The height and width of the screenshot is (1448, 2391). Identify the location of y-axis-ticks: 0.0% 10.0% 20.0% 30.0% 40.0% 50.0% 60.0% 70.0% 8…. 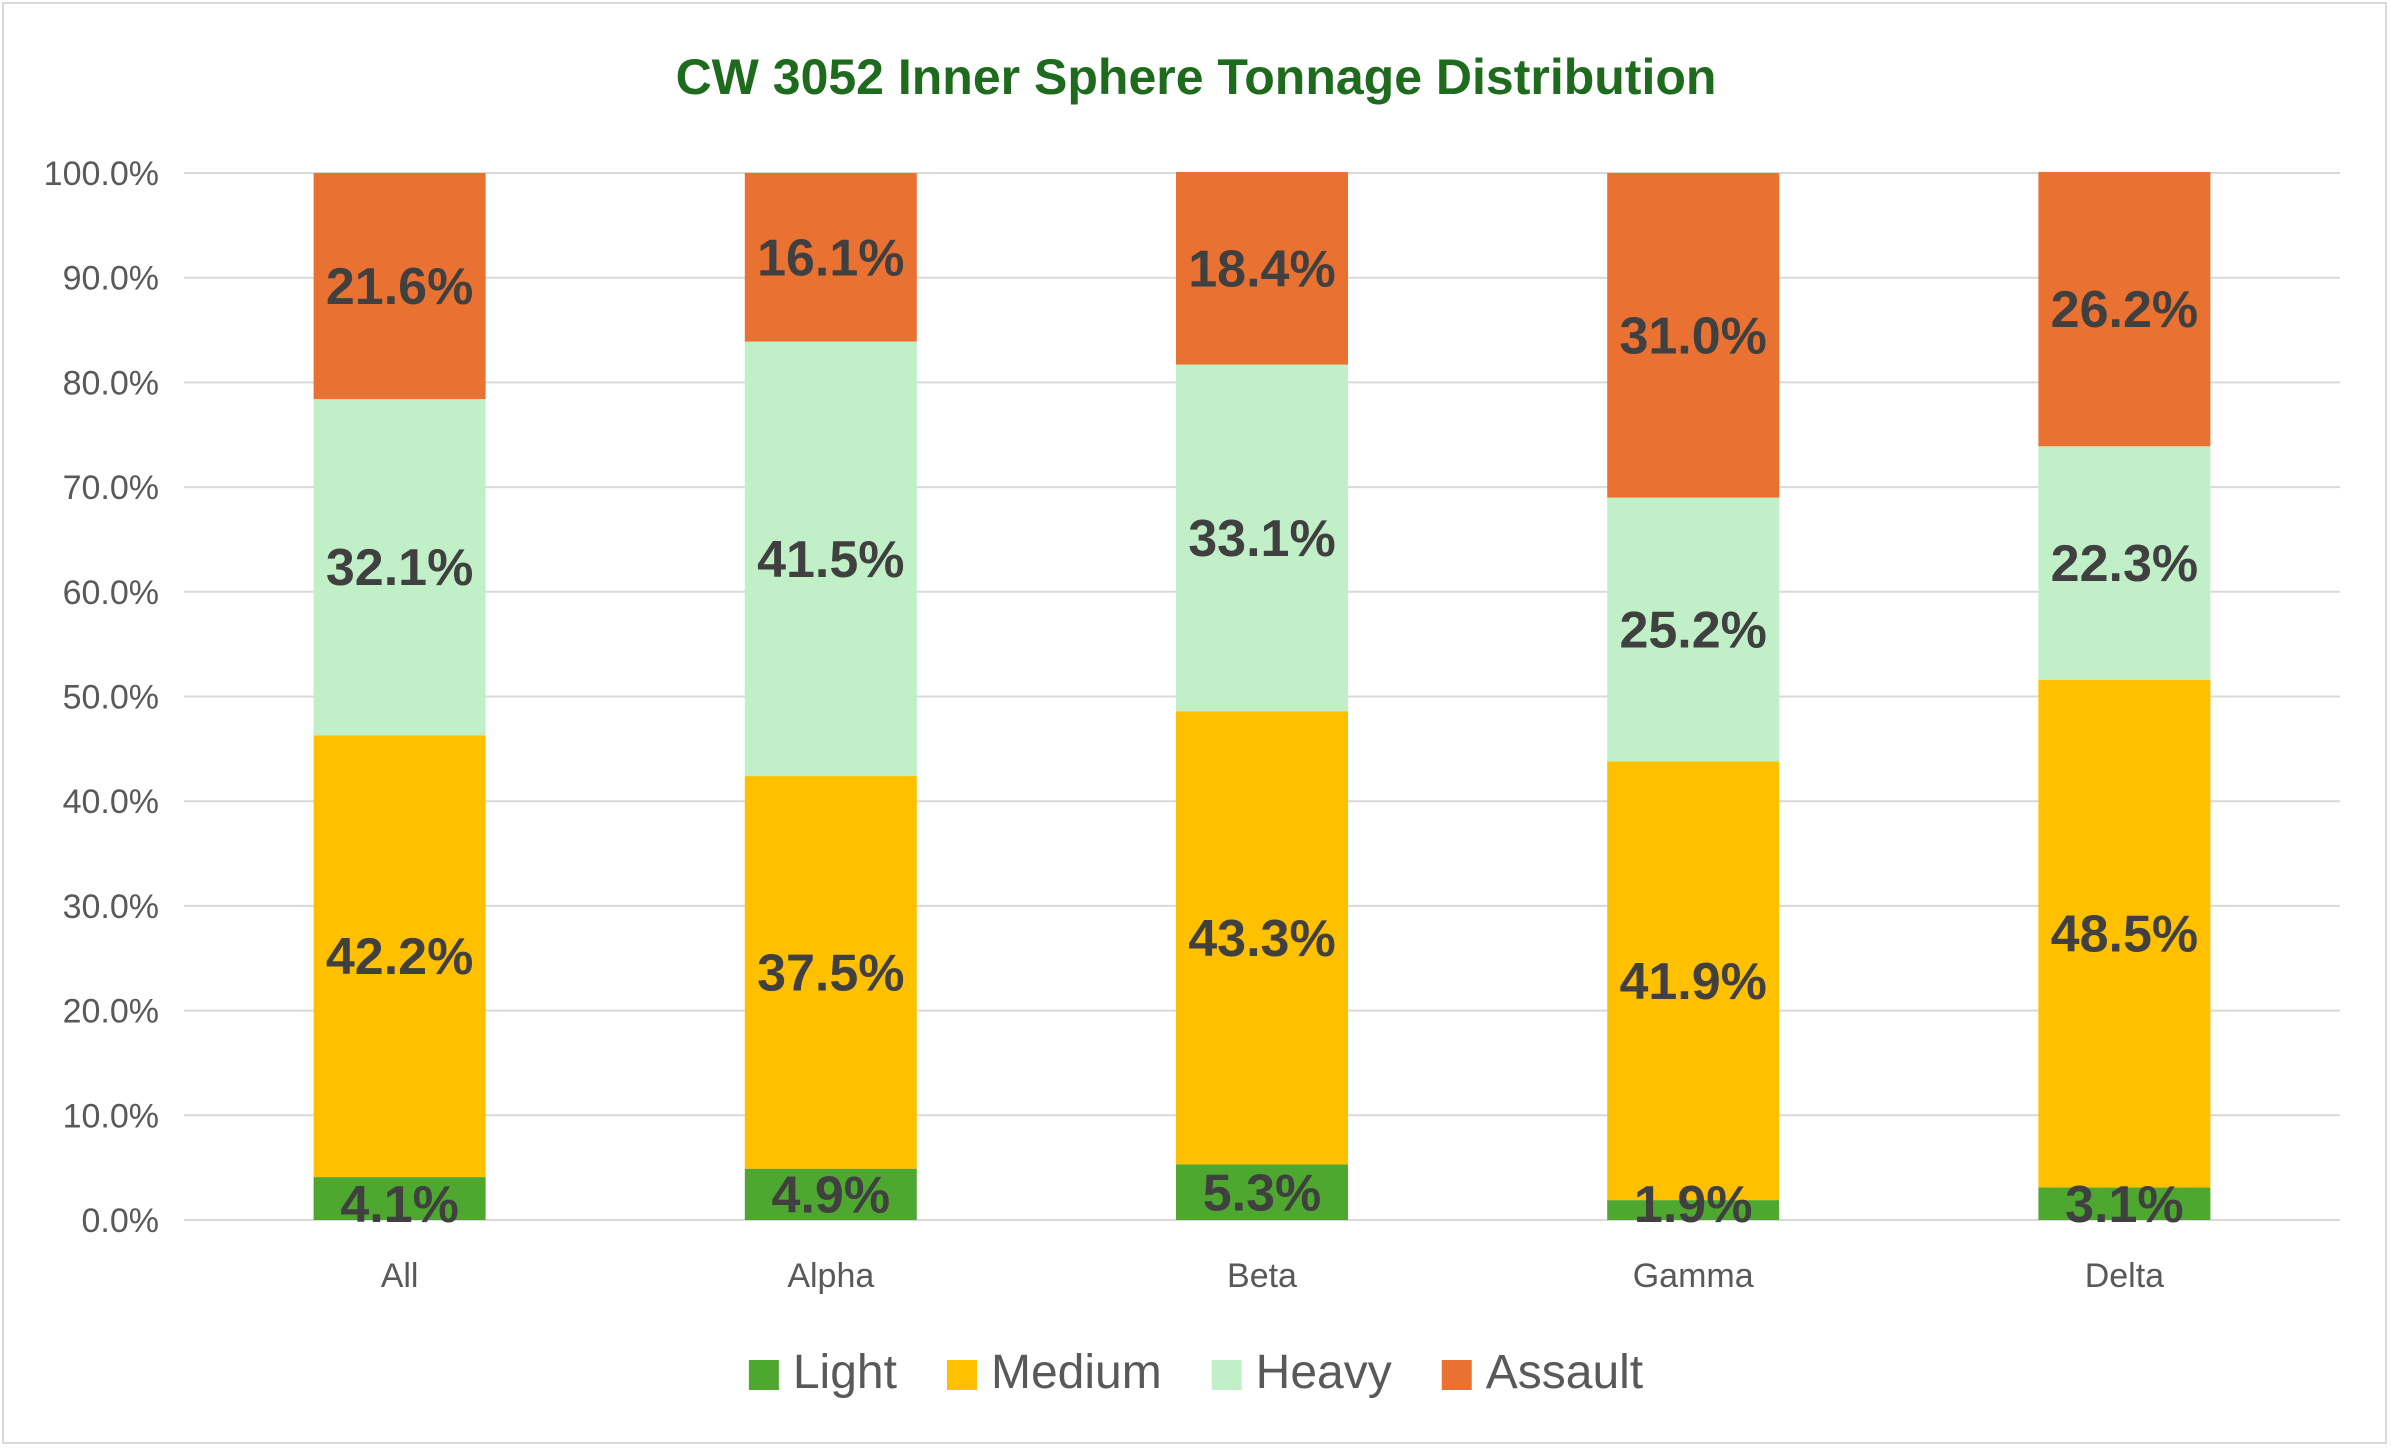
(101, 697).